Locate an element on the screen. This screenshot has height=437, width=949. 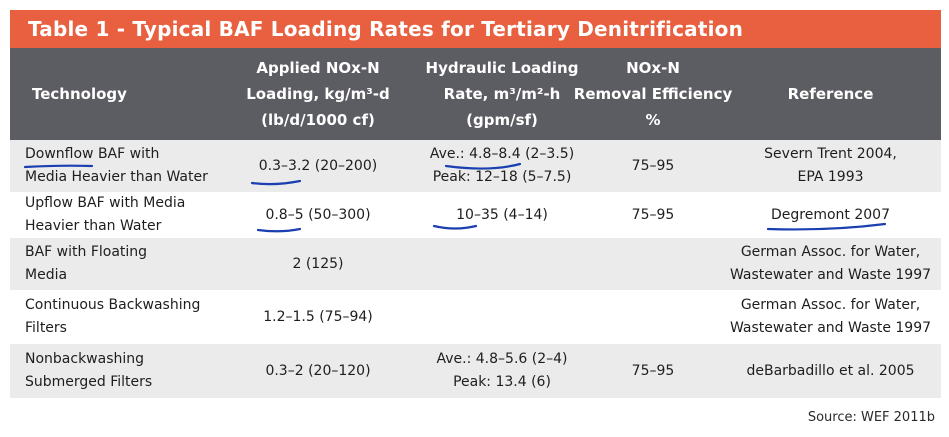
cell-line: Ave.: 4.8–8.4 (2–3.5) is located at coordinates (502, 154).